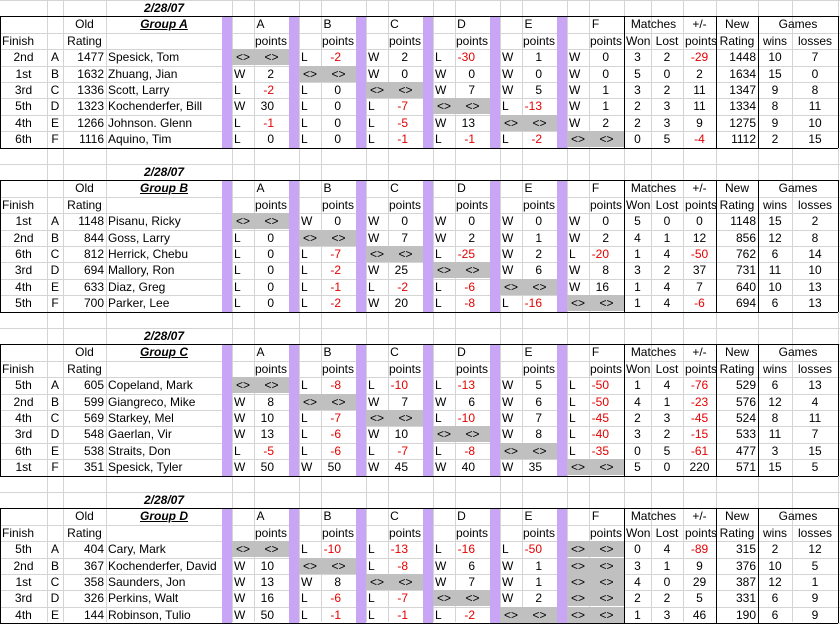 Image resolution: width=840 pixels, height=624 pixels. Describe the element at coordinates (699, 139) in the screenshot. I see `plusminus-cell: -4` at that location.